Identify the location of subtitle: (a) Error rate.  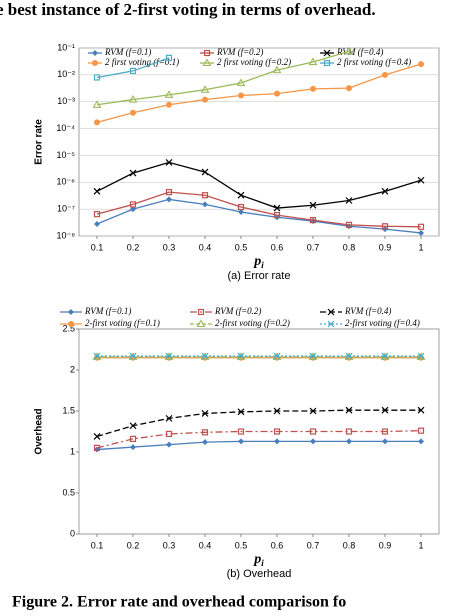
(259, 276).